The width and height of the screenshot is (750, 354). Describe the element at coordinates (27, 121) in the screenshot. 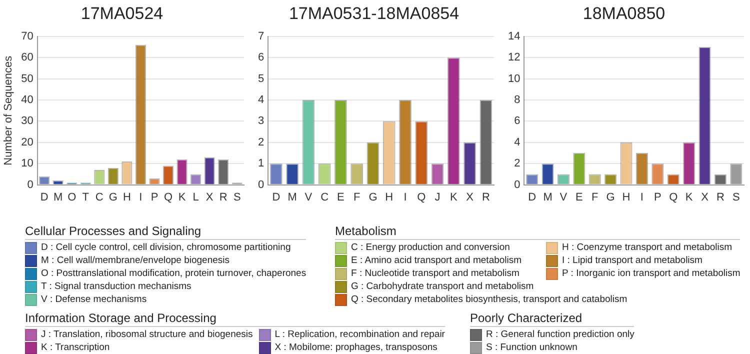

I see `y-tick-label: 30` at that location.